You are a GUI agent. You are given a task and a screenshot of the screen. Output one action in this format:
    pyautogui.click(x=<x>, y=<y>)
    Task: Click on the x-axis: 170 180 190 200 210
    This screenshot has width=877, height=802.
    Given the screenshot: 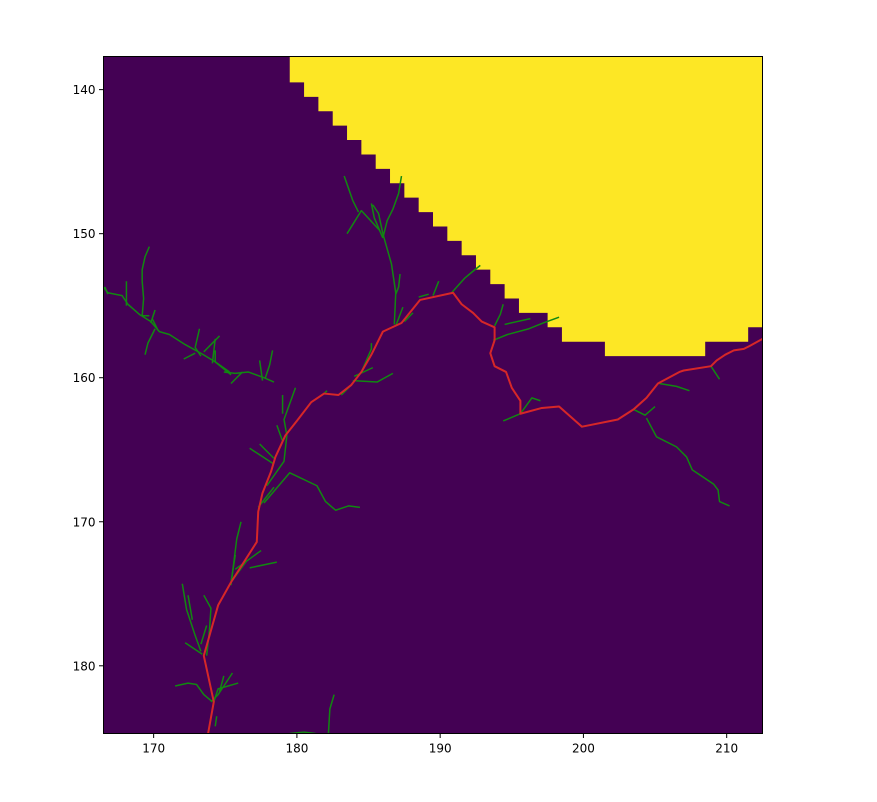 What is the action you would take?
    pyautogui.click(x=440, y=744)
    